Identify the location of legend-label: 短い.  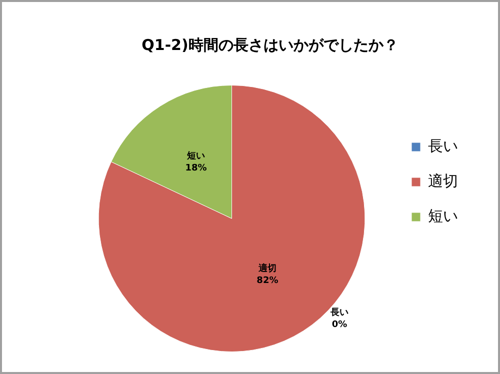
(443, 215).